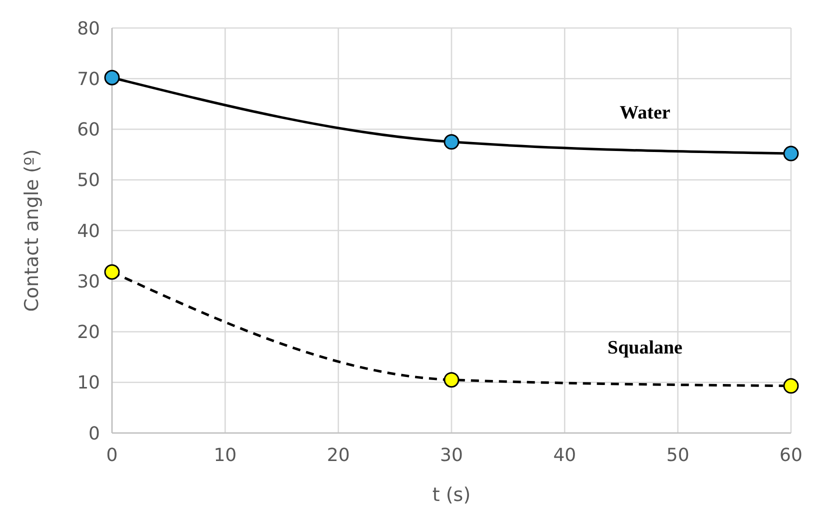 The image size is (821, 521). Describe the element at coordinates (112, 455) in the screenshot. I see `x-tick-label: 0` at that location.